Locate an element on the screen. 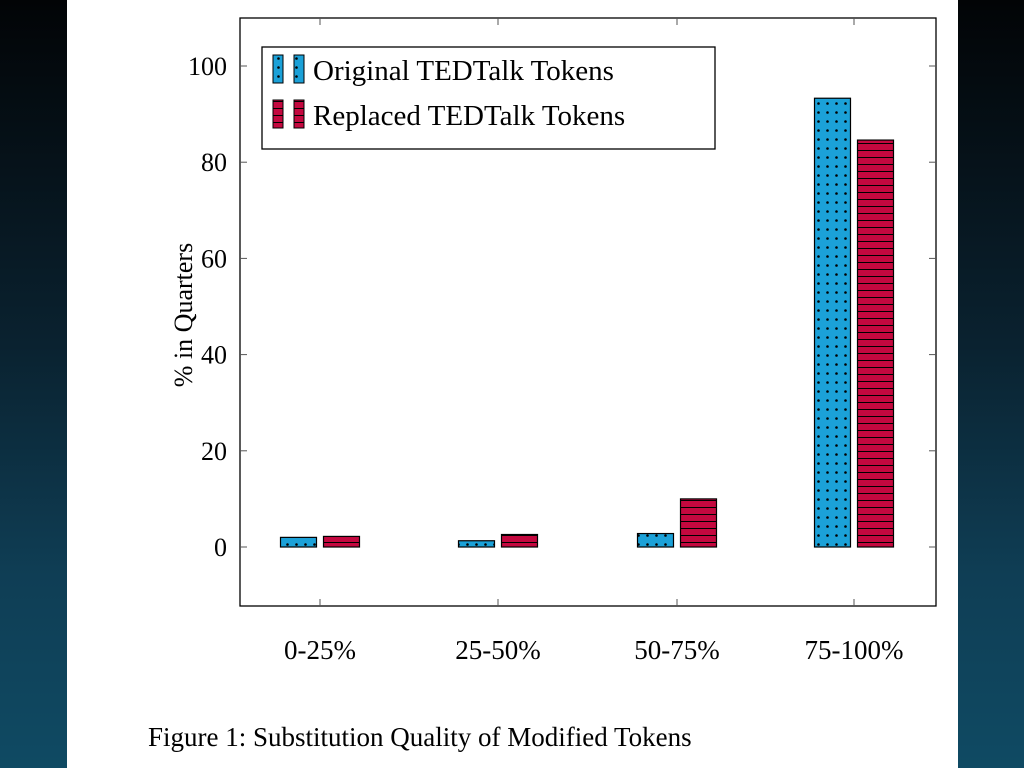 The image size is (1024, 768). x-tick-label: 50-75% is located at coordinates (676, 650).